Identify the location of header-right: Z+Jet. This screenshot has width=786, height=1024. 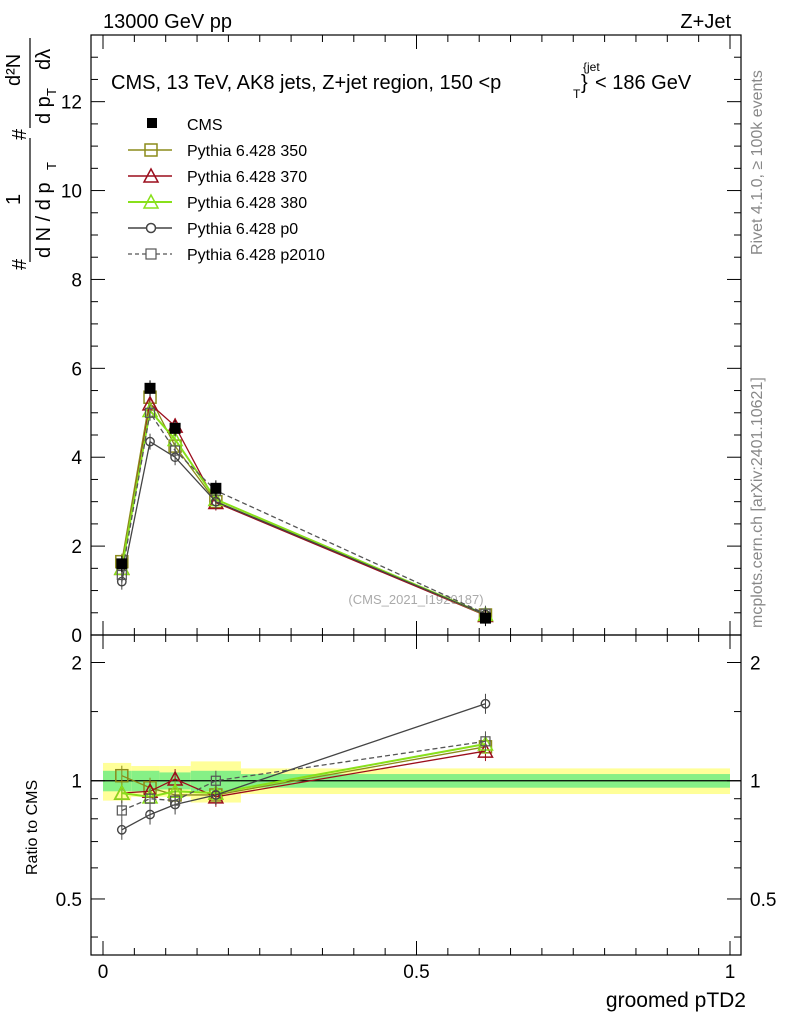
(705, 22).